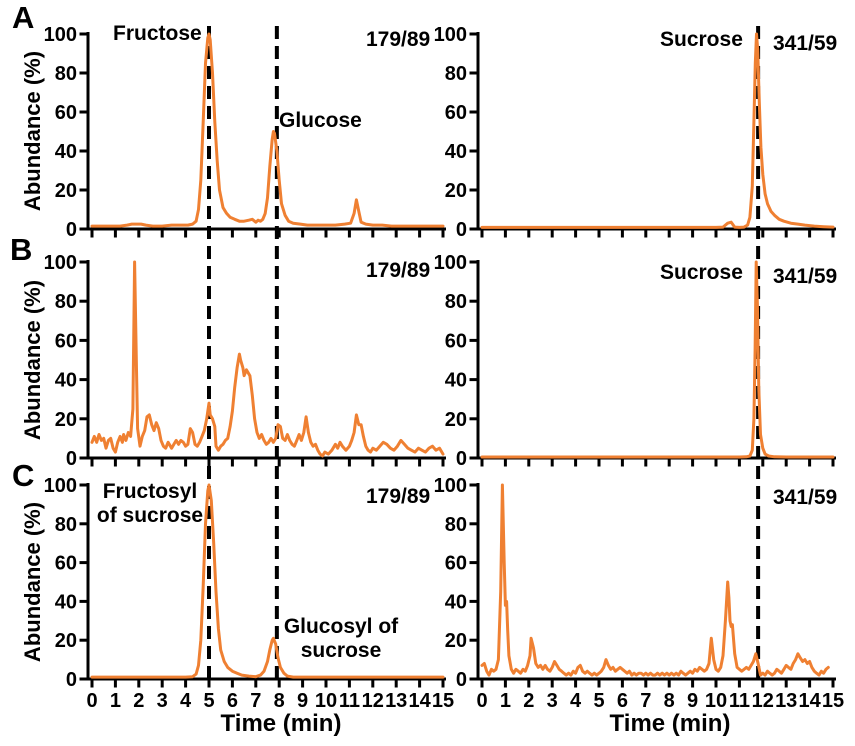  Describe the element at coordinates (115, 701) in the screenshot. I see `x-tick-label-C-left: 1` at that location.